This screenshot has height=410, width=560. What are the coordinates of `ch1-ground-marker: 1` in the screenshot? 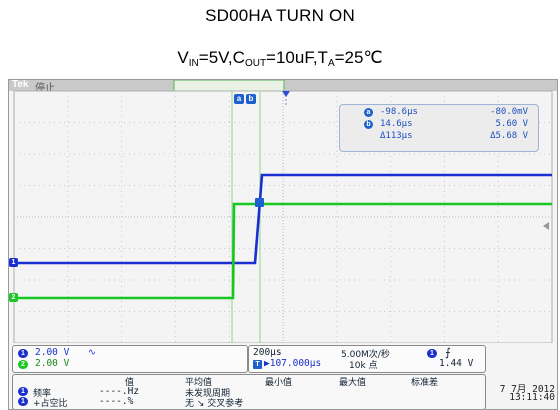 It's located at (13, 262).